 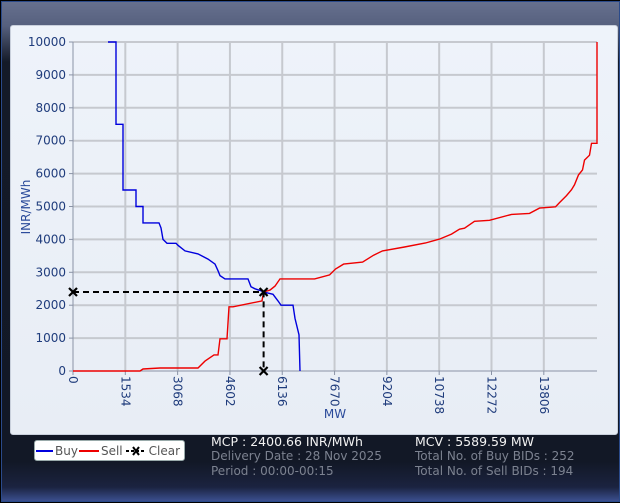 What do you see at coordinates (272, 471) in the screenshot?
I see `period: Period : 00:00-00:15` at bounding box center [272, 471].